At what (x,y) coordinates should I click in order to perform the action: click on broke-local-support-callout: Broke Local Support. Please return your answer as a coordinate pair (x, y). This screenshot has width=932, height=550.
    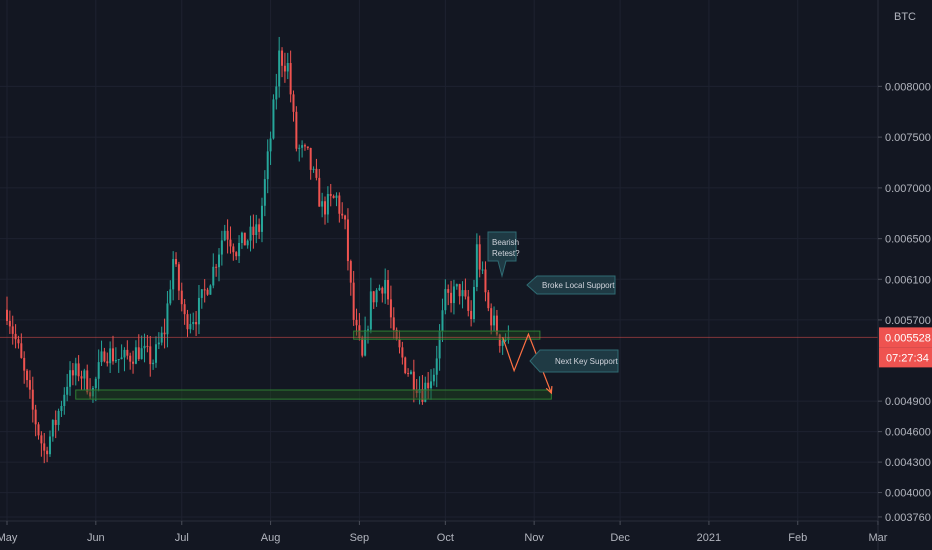
    Looking at the image, I should click on (571, 285).